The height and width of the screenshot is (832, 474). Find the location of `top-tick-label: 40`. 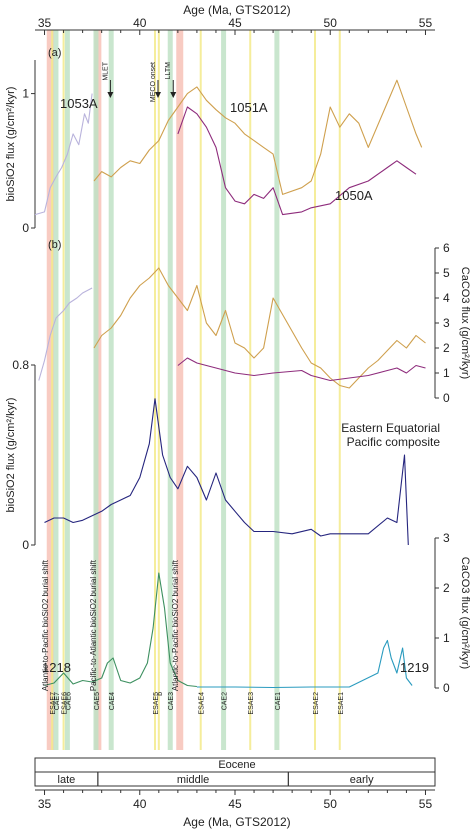

top-tick-label: 40 is located at coordinates (140, 23).